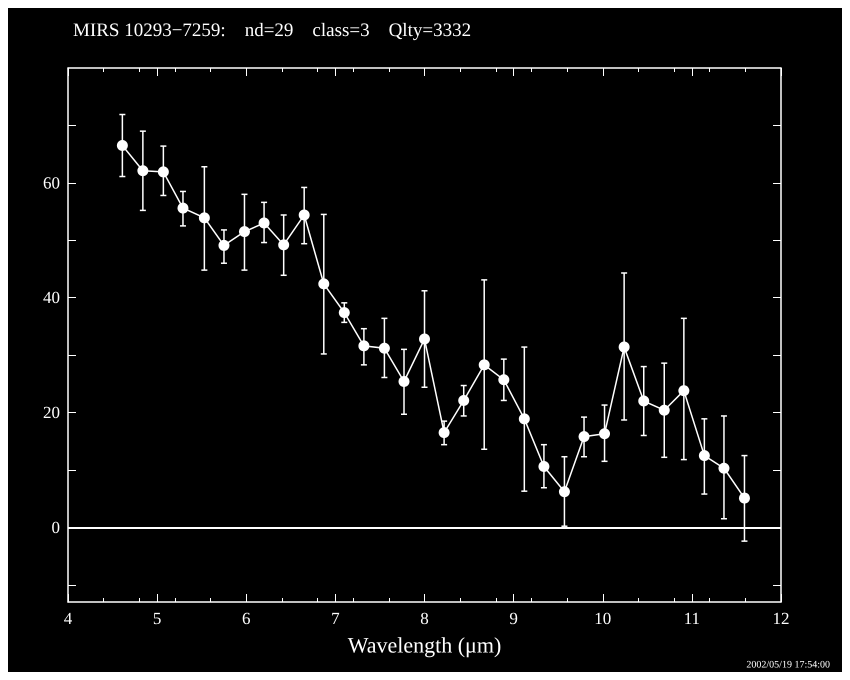 Image resolution: width=850 pixels, height=680 pixels. Describe the element at coordinates (424, 618) in the screenshot. I see `x-tick-label: 8` at that location.